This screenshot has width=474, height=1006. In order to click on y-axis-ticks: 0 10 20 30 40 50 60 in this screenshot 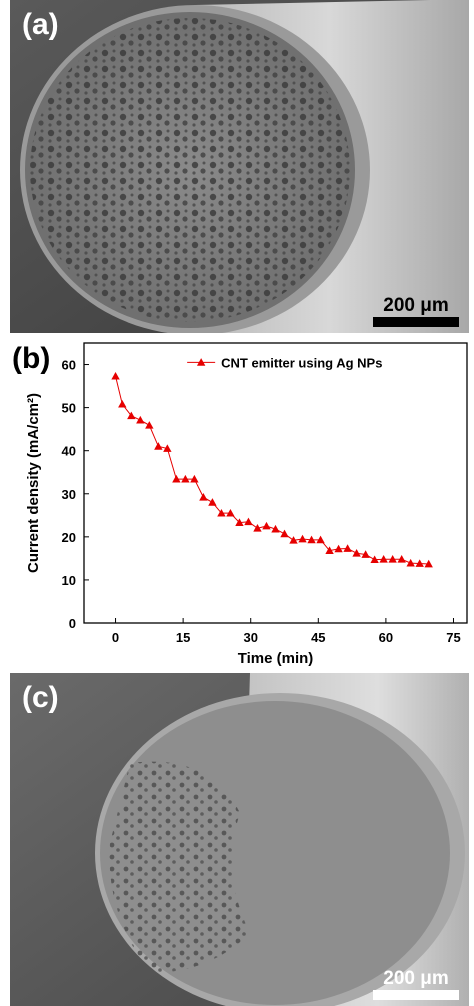, I will do `click(75, 494)`.